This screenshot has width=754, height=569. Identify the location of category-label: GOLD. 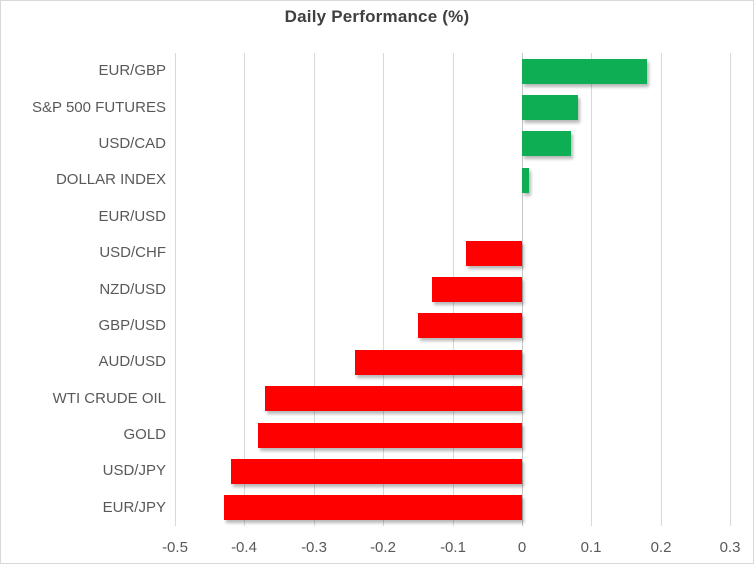
(144, 434).